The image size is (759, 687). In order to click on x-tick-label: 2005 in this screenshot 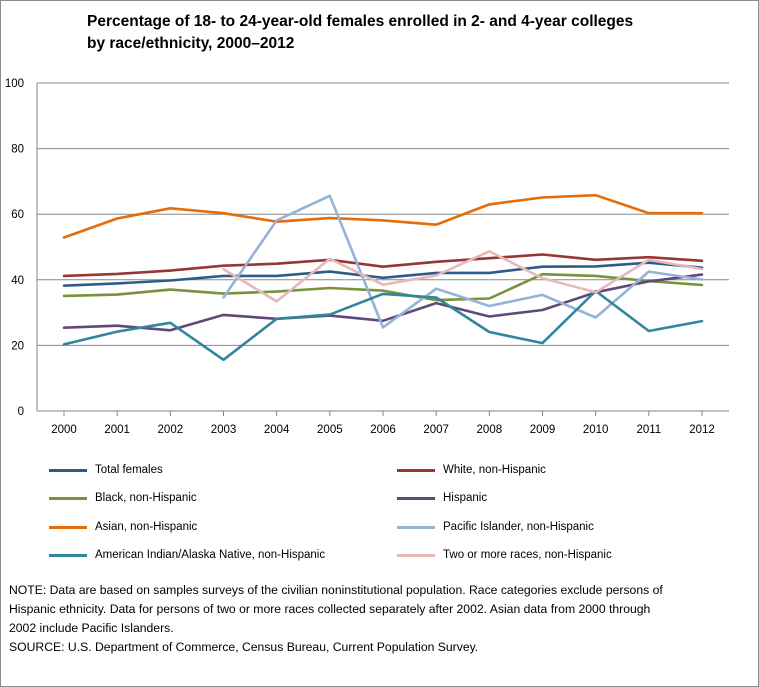, I will do `click(330, 430)`.